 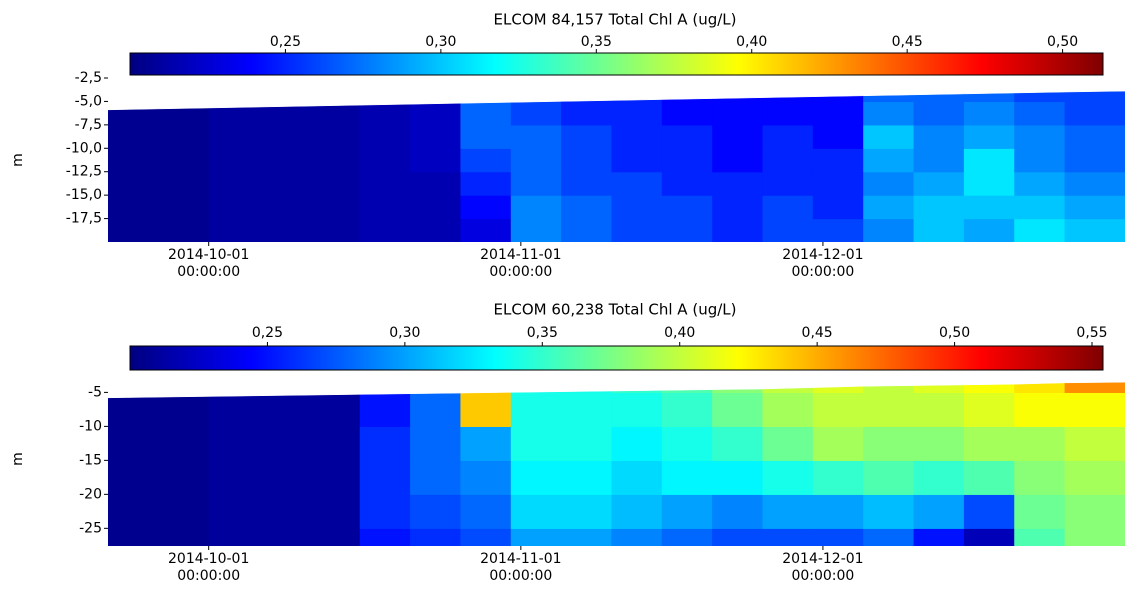 What do you see at coordinates (84, 195) in the screenshot?
I see `y-tick-label: -15,0` at bounding box center [84, 195].